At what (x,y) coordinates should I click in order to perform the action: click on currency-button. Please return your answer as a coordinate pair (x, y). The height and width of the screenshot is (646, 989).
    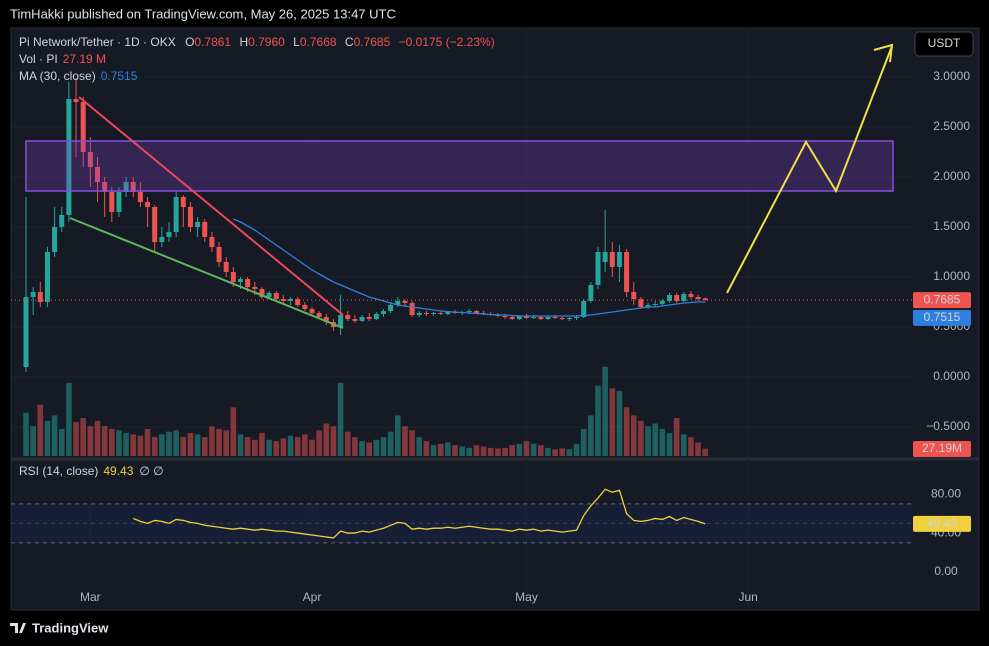
    Looking at the image, I should click on (944, 44).